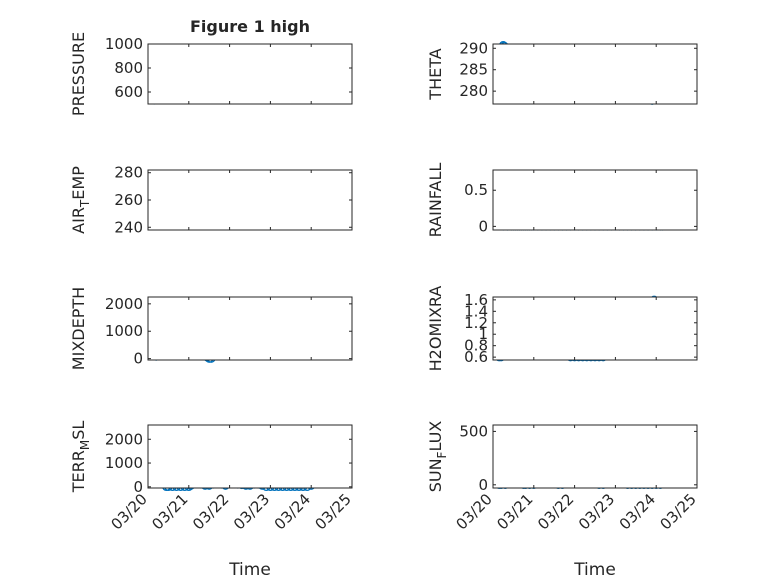  I want to click on panel-air_temp: 240 260 280 AIRTEMP, so click(211, 200).